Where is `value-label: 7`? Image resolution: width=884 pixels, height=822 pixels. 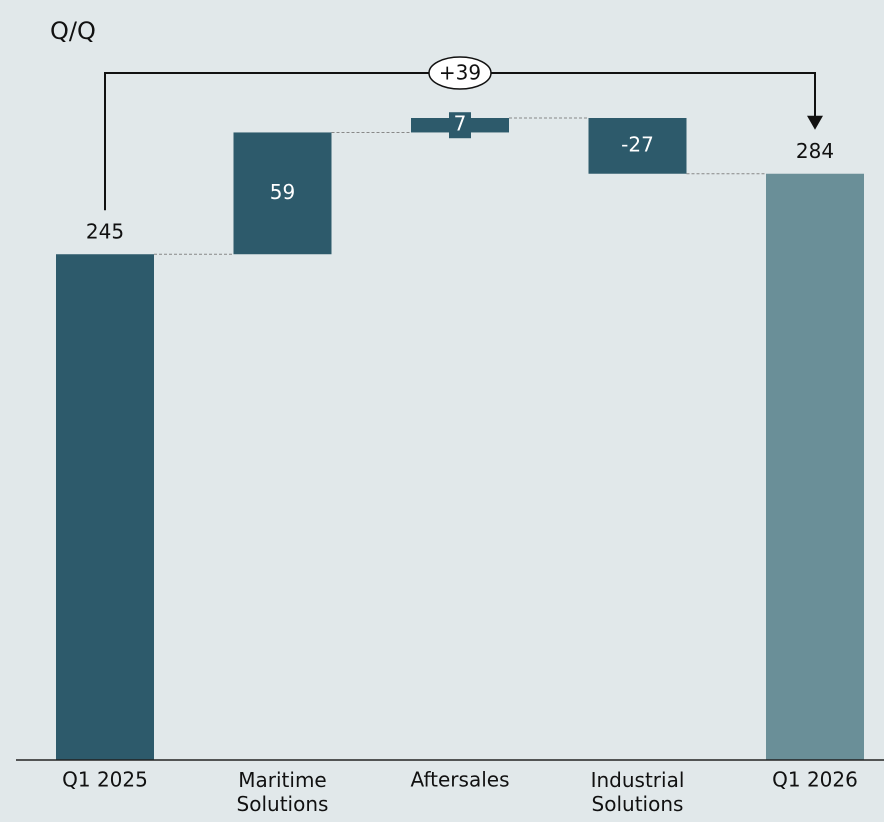 value-label: 7 is located at coordinates (460, 124).